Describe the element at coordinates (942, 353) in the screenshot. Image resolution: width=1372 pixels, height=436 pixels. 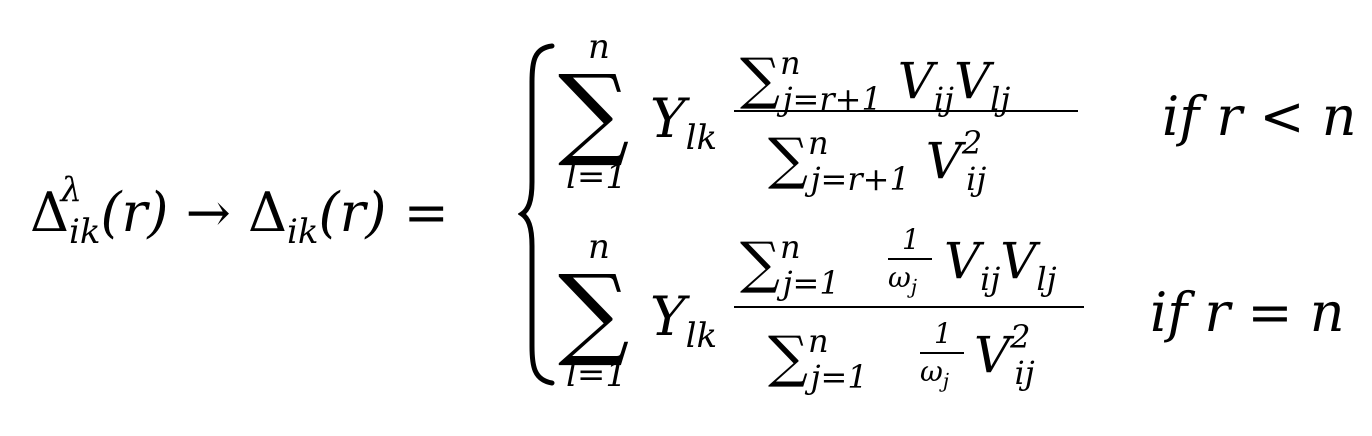
I see `case2-den-small-fraction-bar` at that location.